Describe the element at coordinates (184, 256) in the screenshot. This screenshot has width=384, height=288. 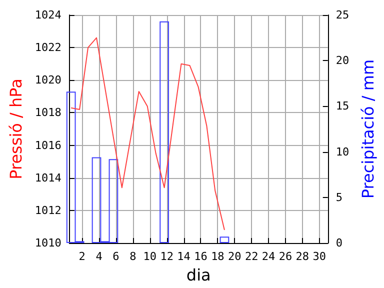
I see `x-tick-label: 14` at that location.